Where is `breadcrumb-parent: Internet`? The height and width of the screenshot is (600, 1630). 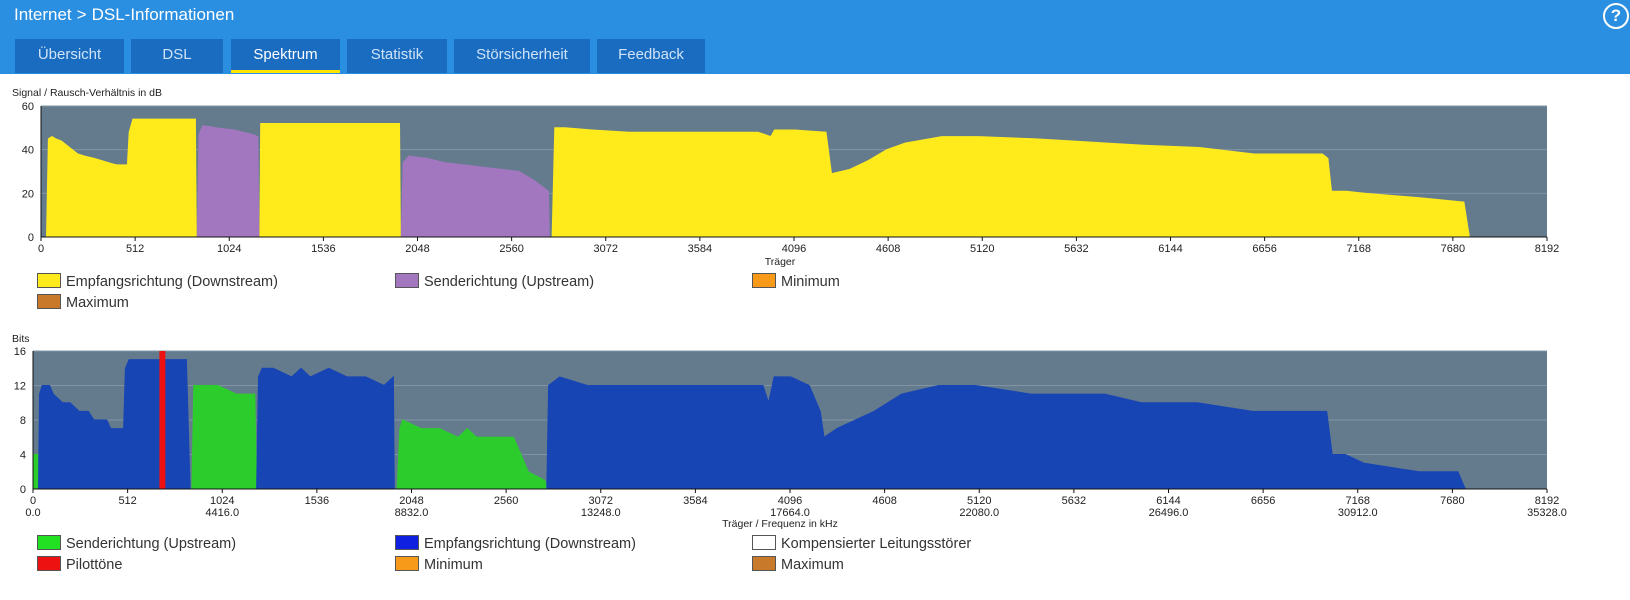 breadcrumb-parent: Internet is located at coordinates (43, 14).